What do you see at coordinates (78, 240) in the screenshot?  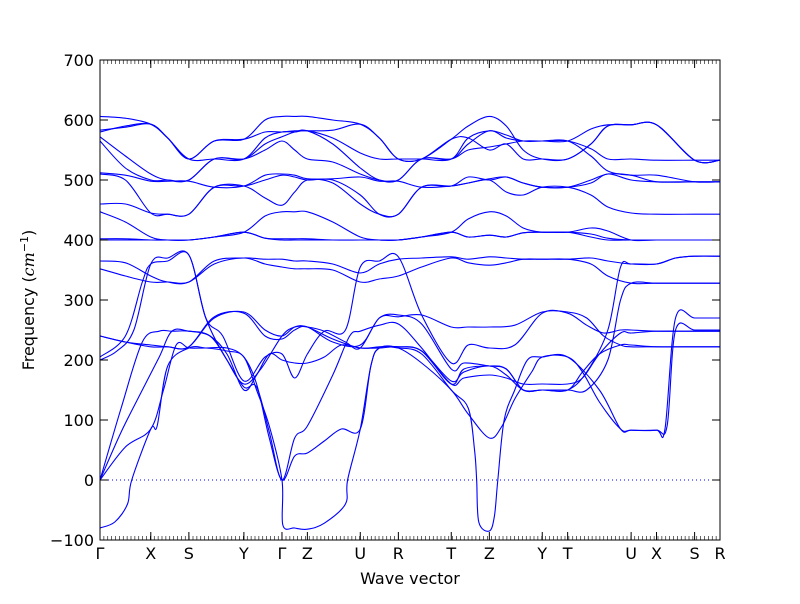 I see `y-tick-label: 400` at bounding box center [78, 240].